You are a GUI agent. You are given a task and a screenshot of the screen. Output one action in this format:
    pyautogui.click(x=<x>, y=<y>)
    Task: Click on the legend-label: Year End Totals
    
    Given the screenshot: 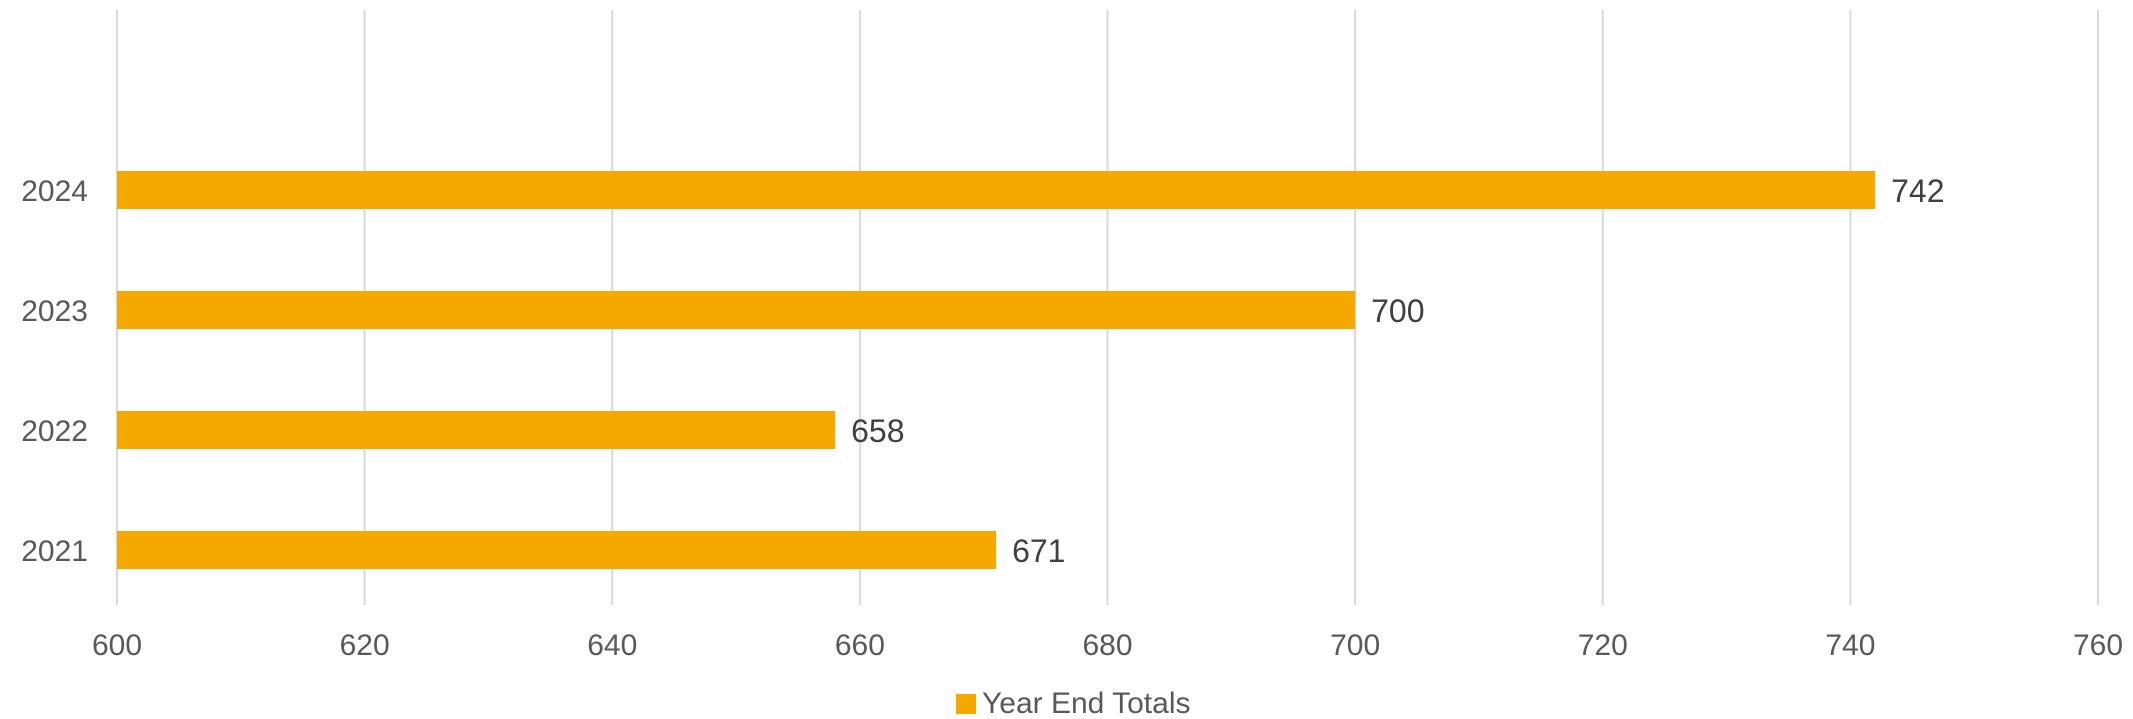 What is the action you would take?
    pyautogui.click(x=1086, y=703)
    